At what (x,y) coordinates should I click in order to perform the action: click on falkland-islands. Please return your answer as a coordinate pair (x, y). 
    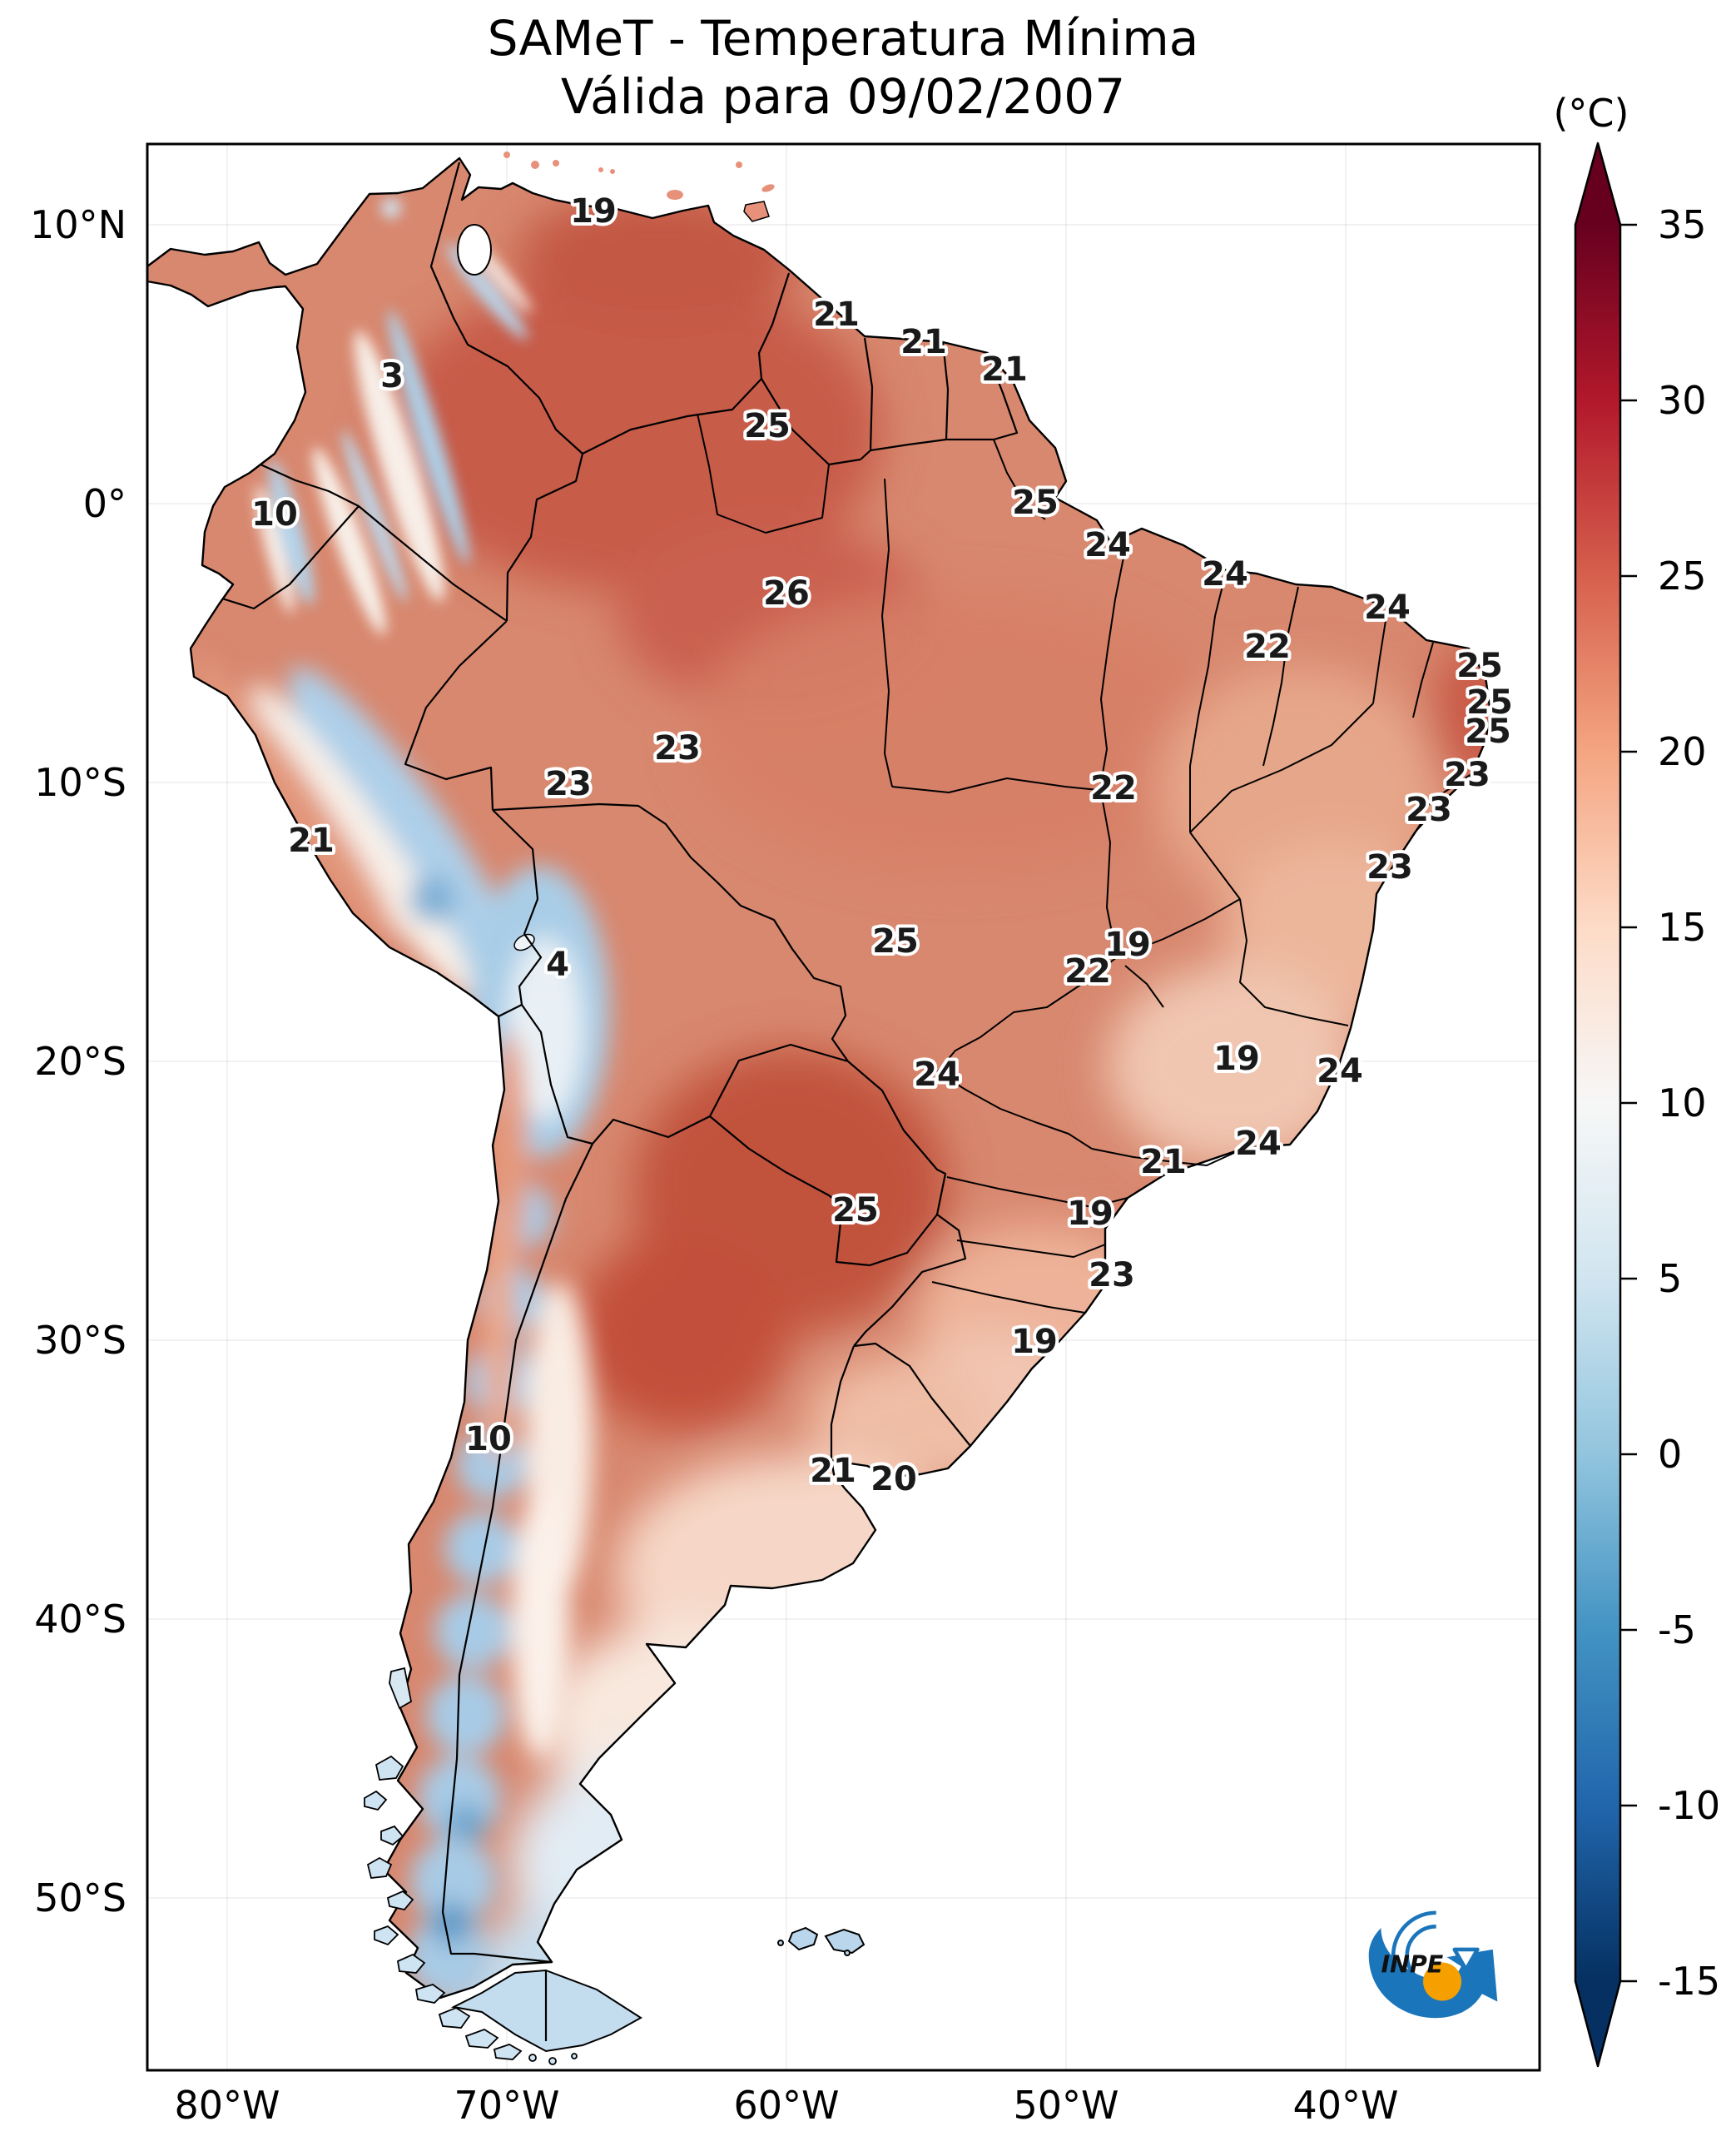
    Looking at the image, I should click on (821, 1941).